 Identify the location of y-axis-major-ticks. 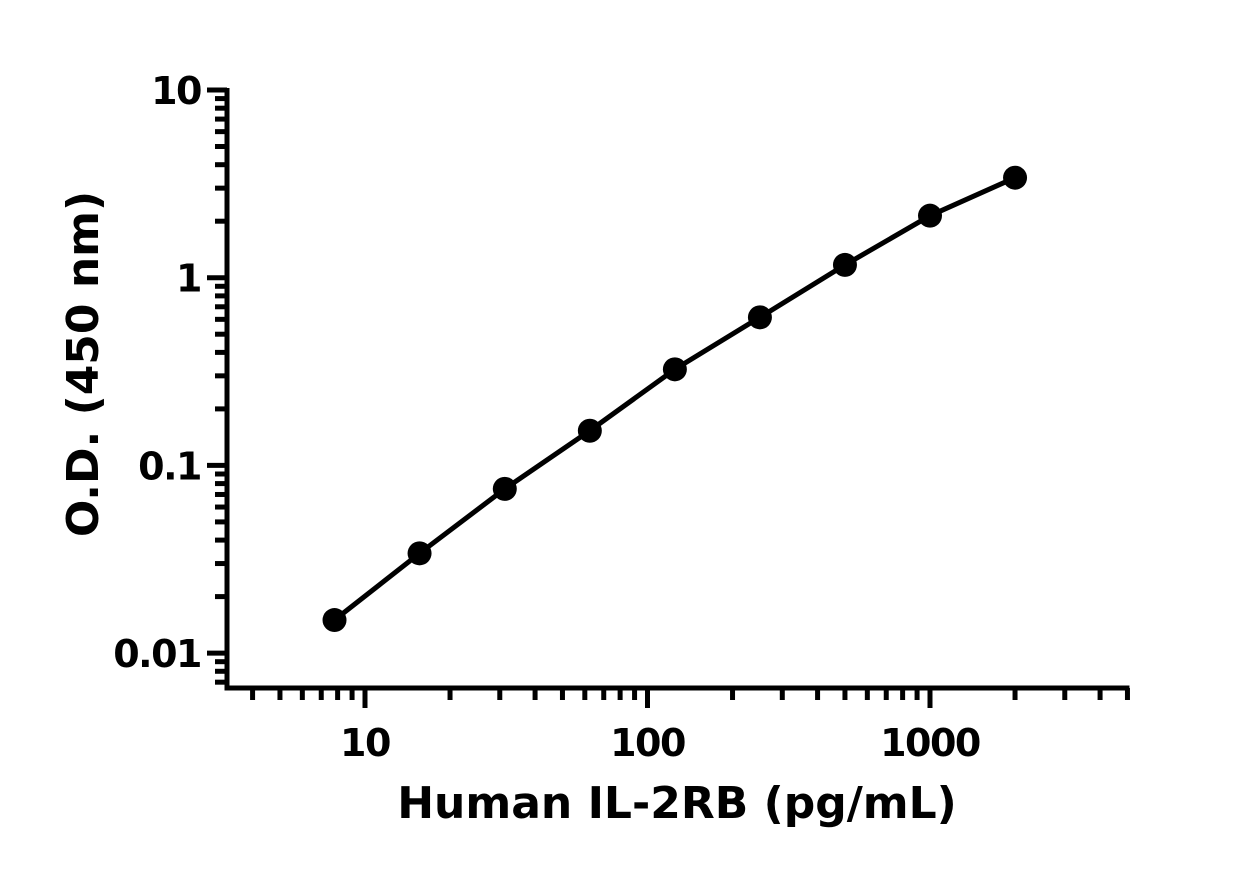
(217, 371).